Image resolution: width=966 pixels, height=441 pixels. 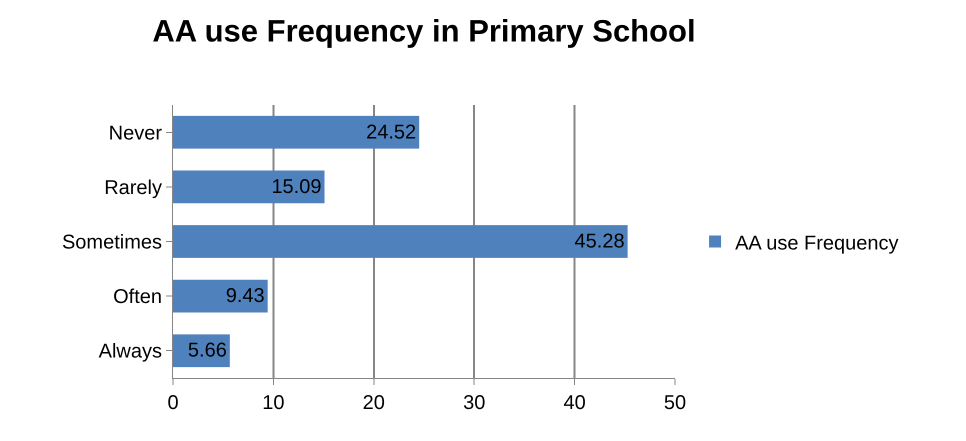 I want to click on legend-label: AA use Frequency, so click(x=817, y=243).